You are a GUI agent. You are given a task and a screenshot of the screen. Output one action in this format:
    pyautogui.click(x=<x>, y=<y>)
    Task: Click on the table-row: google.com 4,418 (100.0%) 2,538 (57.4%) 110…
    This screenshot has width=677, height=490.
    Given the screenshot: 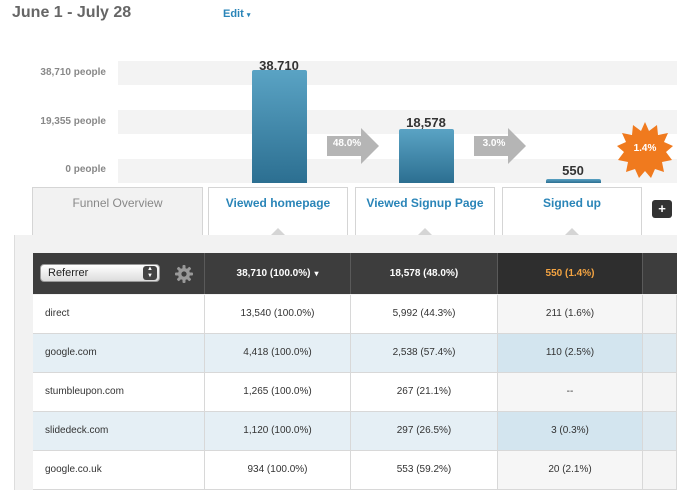 What is the action you would take?
    pyautogui.click(x=355, y=353)
    